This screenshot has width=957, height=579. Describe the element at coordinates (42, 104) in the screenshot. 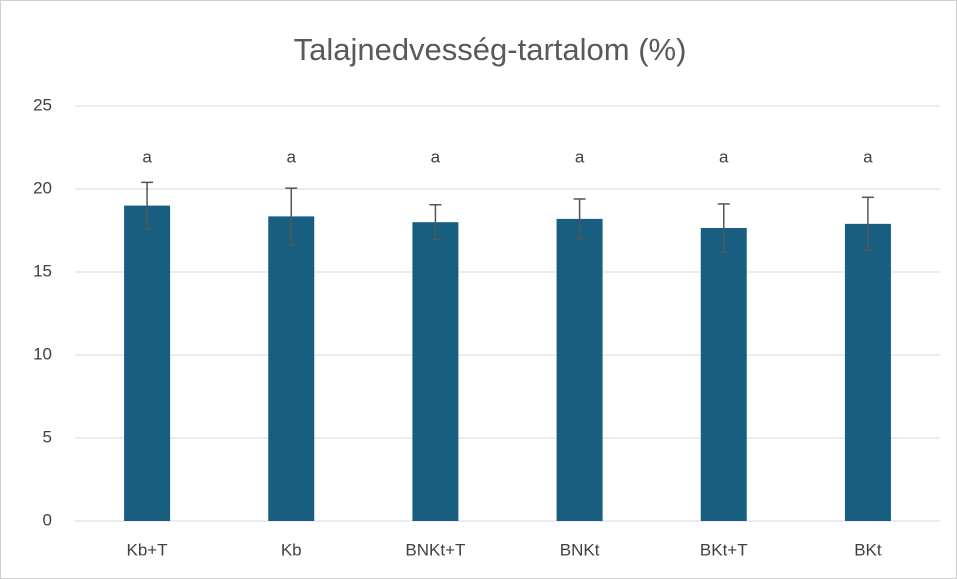

I see `y-tick-label: 25` at that location.